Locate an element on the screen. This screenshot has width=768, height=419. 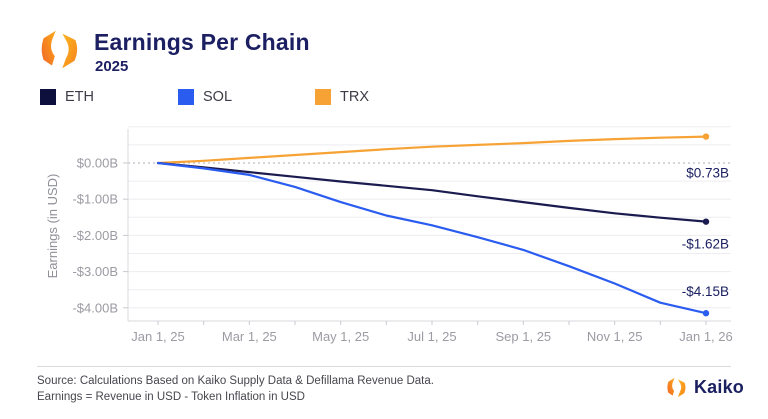
y-axis-tick-label: $0.00B is located at coordinates (97, 163).